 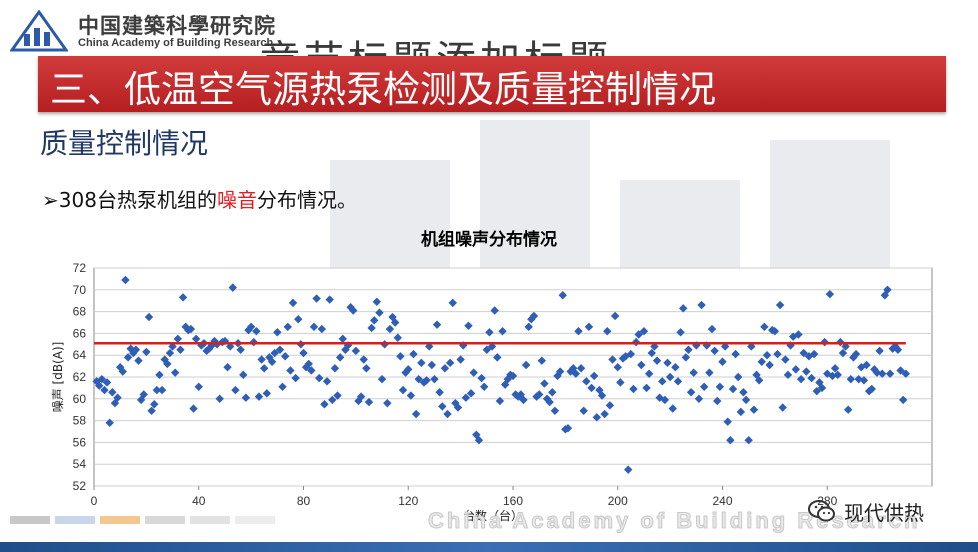 What do you see at coordinates (493, 515) in the screenshot?
I see `x-axis-label: 台数（台）` at bounding box center [493, 515].